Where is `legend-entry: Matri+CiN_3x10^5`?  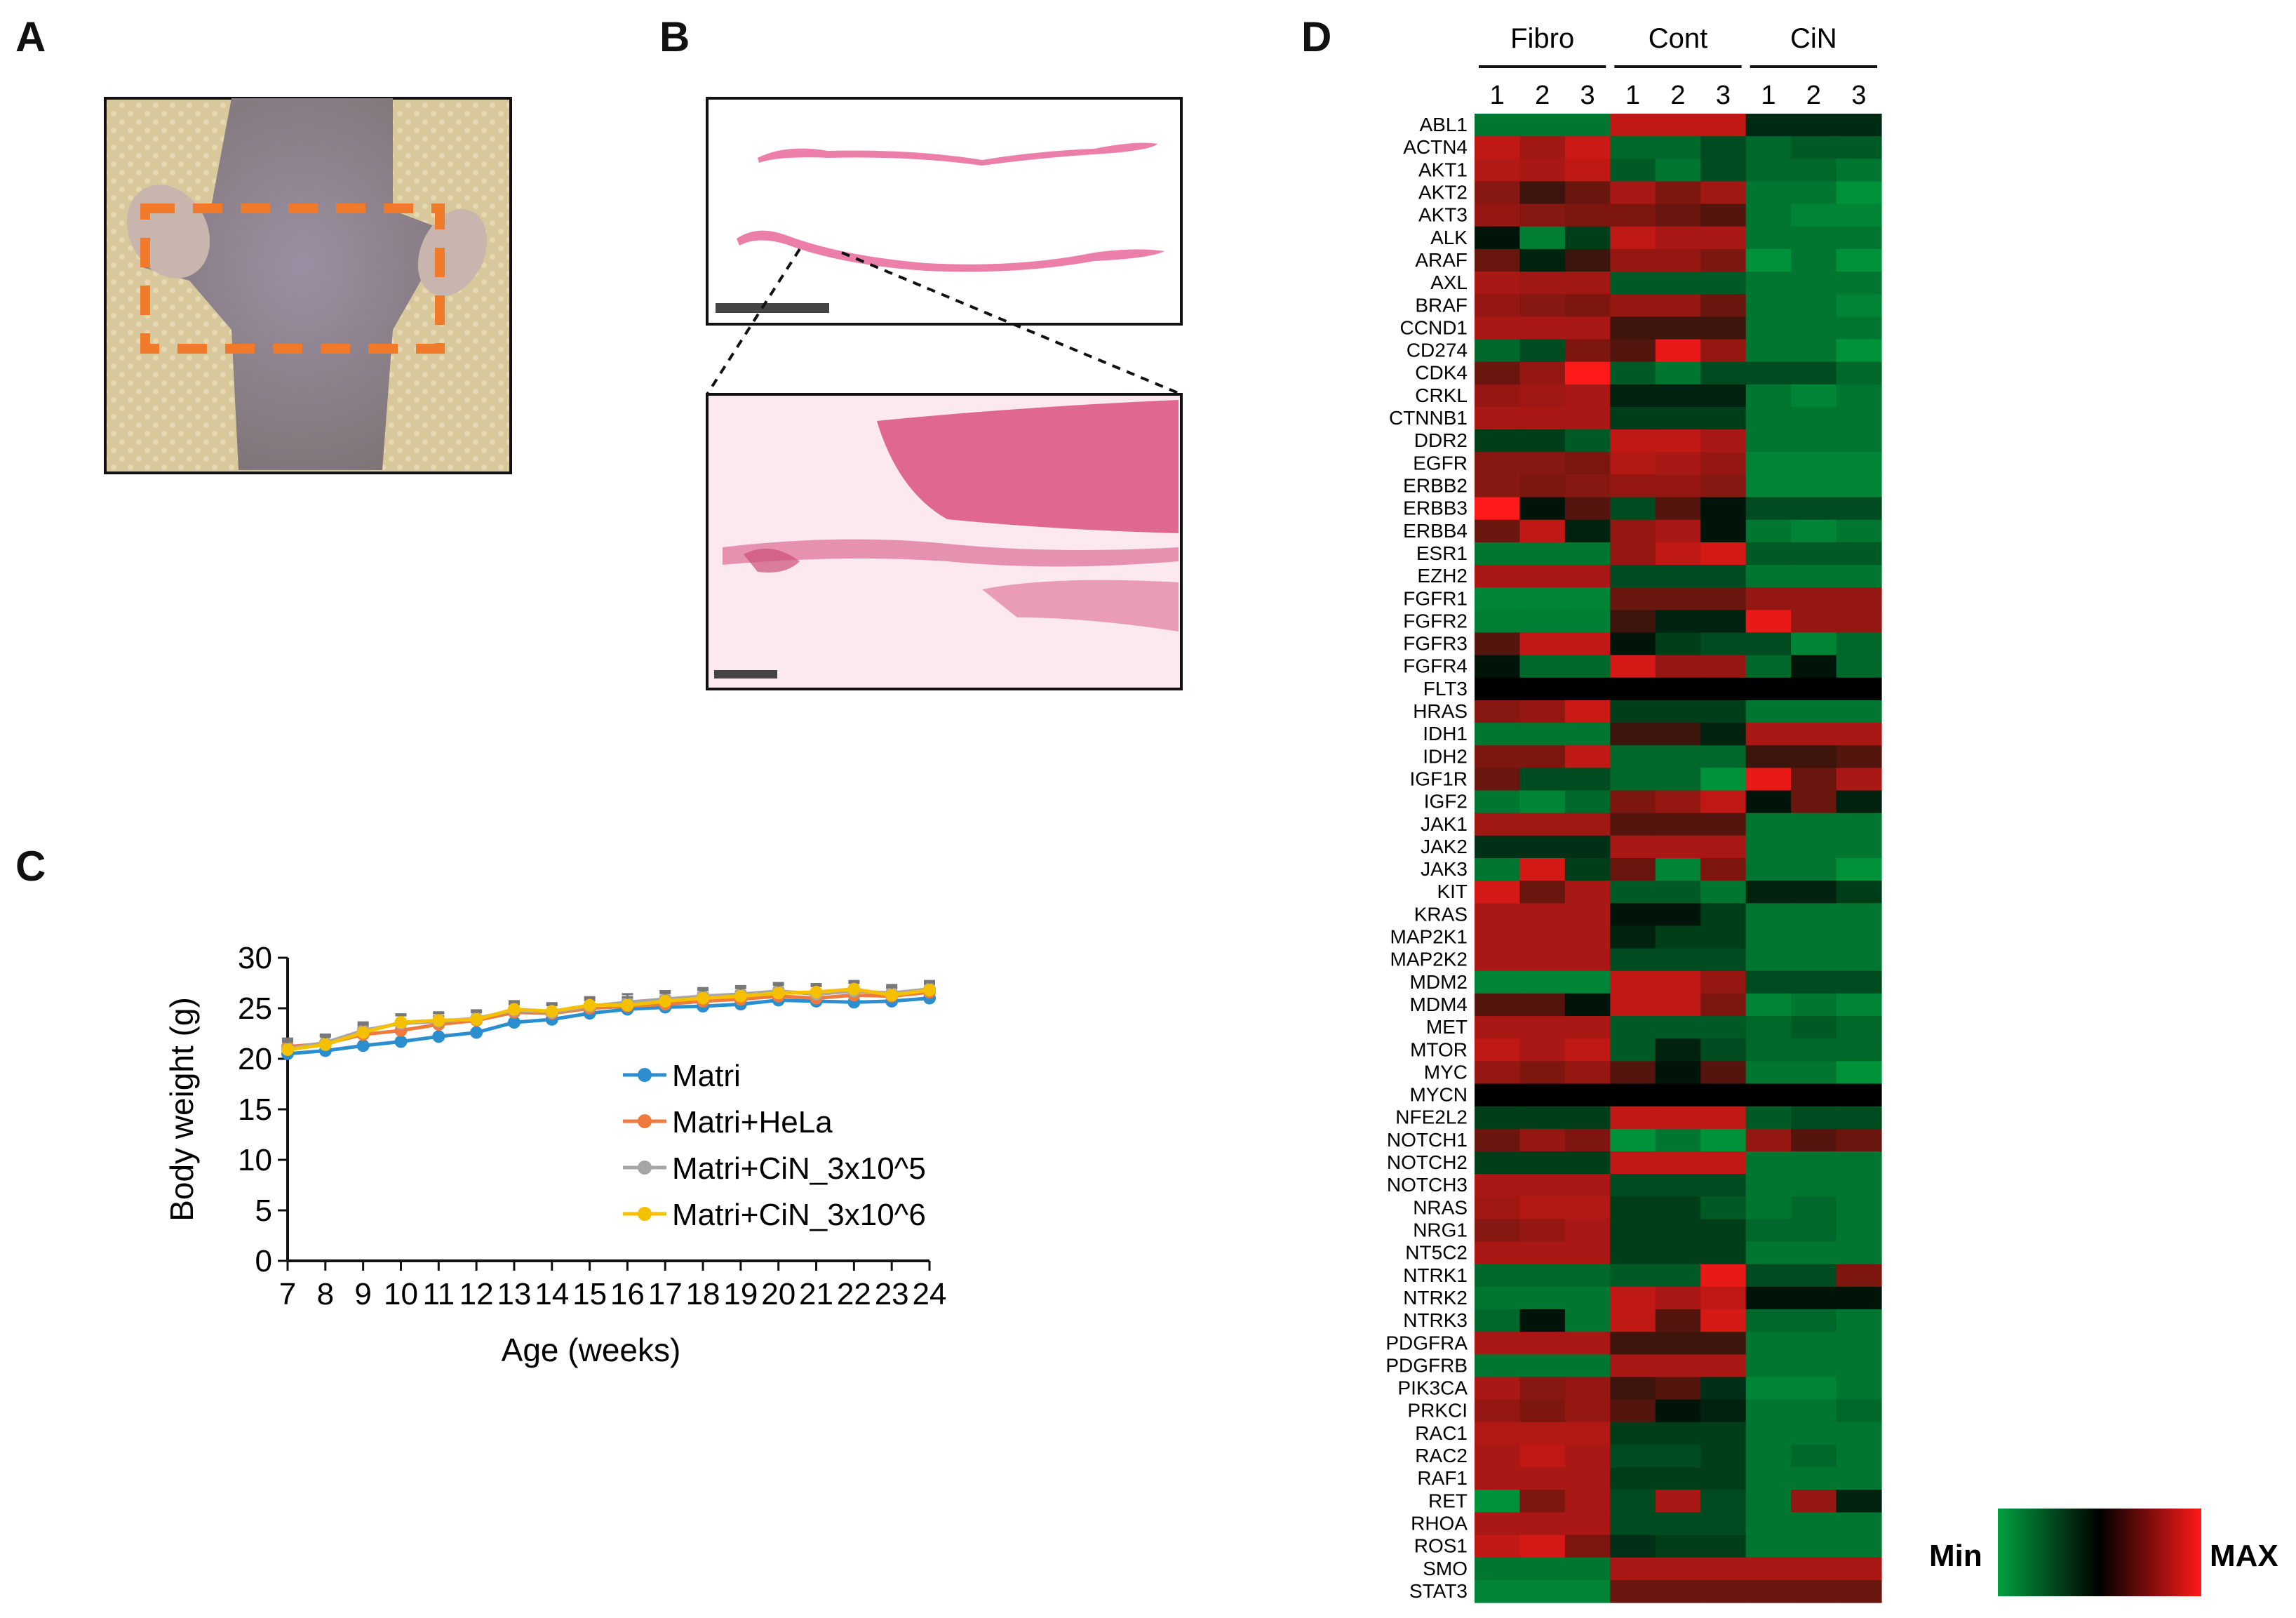 legend-entry: Matri+CiN_3x10^5 is located at coordinates (799, 1169).